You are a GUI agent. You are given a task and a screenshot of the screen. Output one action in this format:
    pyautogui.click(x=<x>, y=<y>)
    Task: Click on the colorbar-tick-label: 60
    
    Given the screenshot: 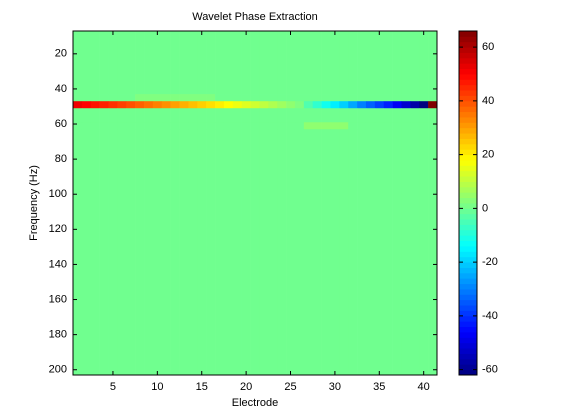 What is the action you would take?
    pyautogui.click(x=488, y=47)
    